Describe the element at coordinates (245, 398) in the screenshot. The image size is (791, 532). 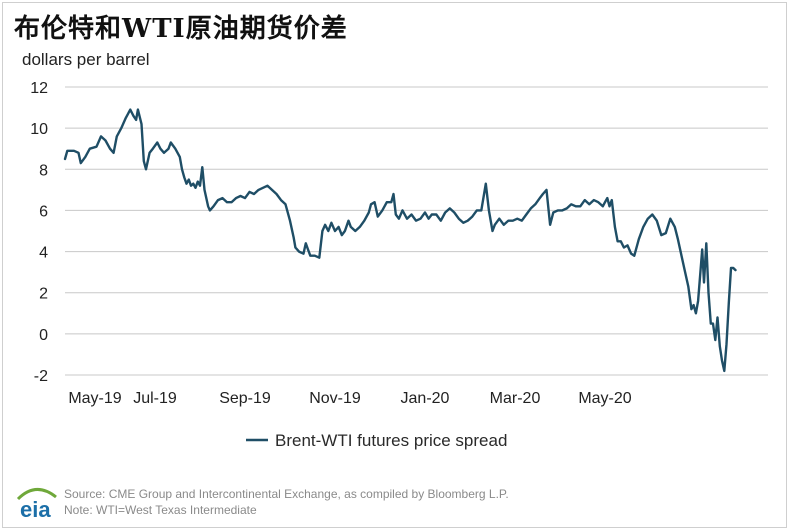
I see `x-tick-label: Sep-19` at that location.